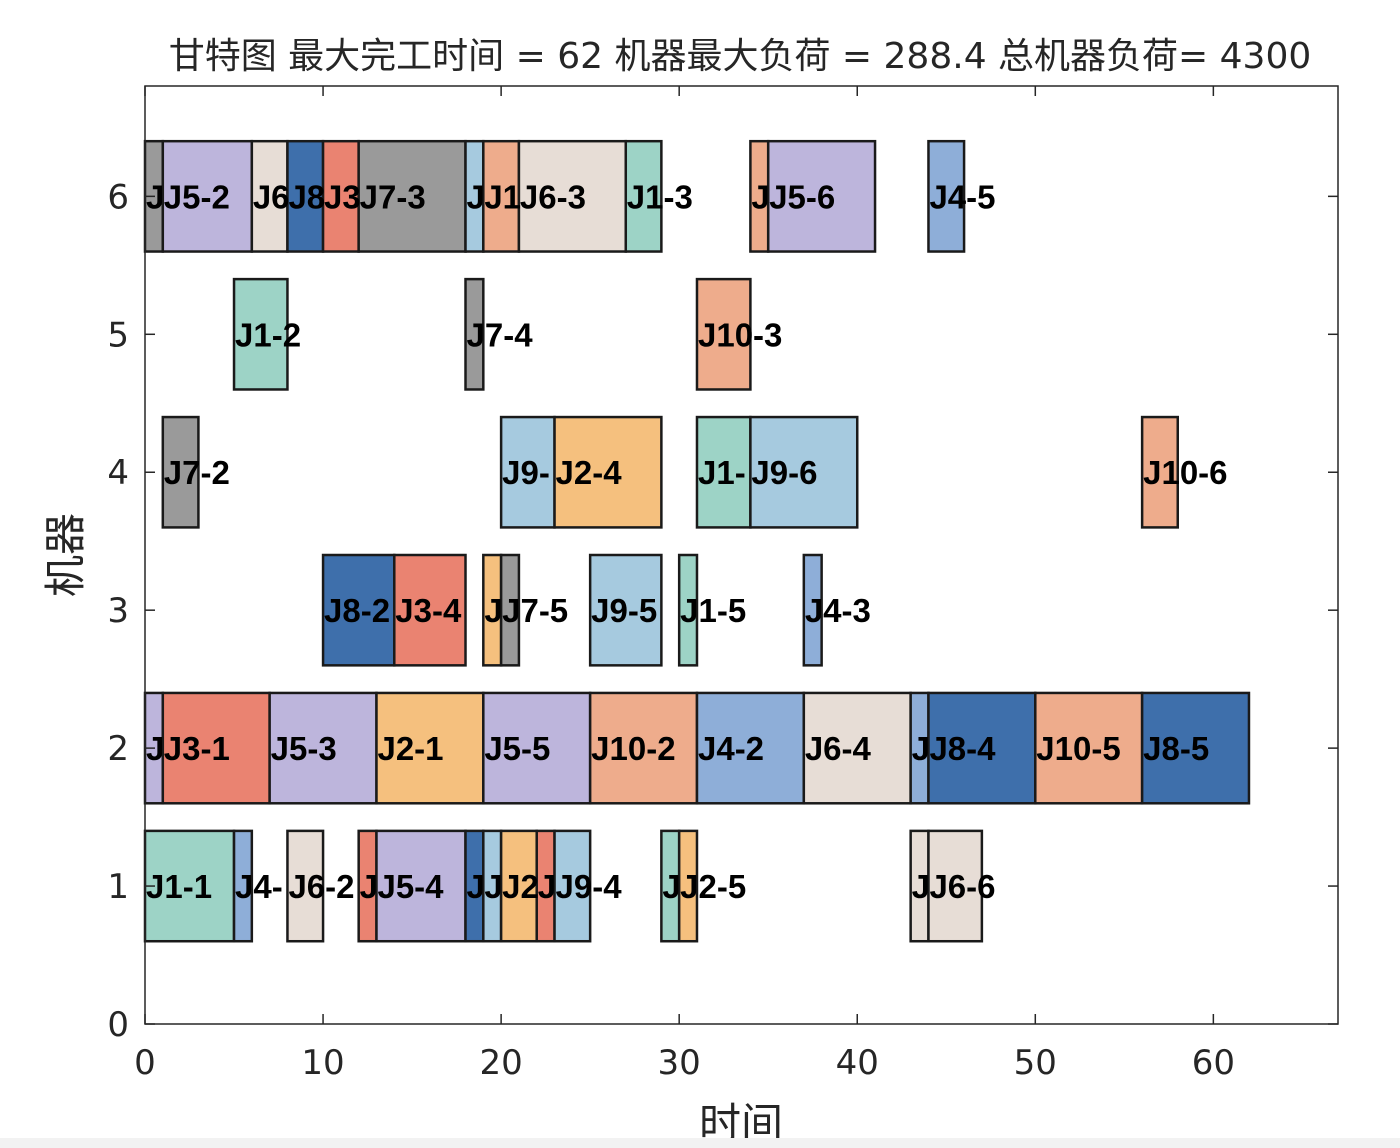 The width and height of the screenshot is (1400, 1148). I want to click on task-label: J10-6, so click(1185, 472).